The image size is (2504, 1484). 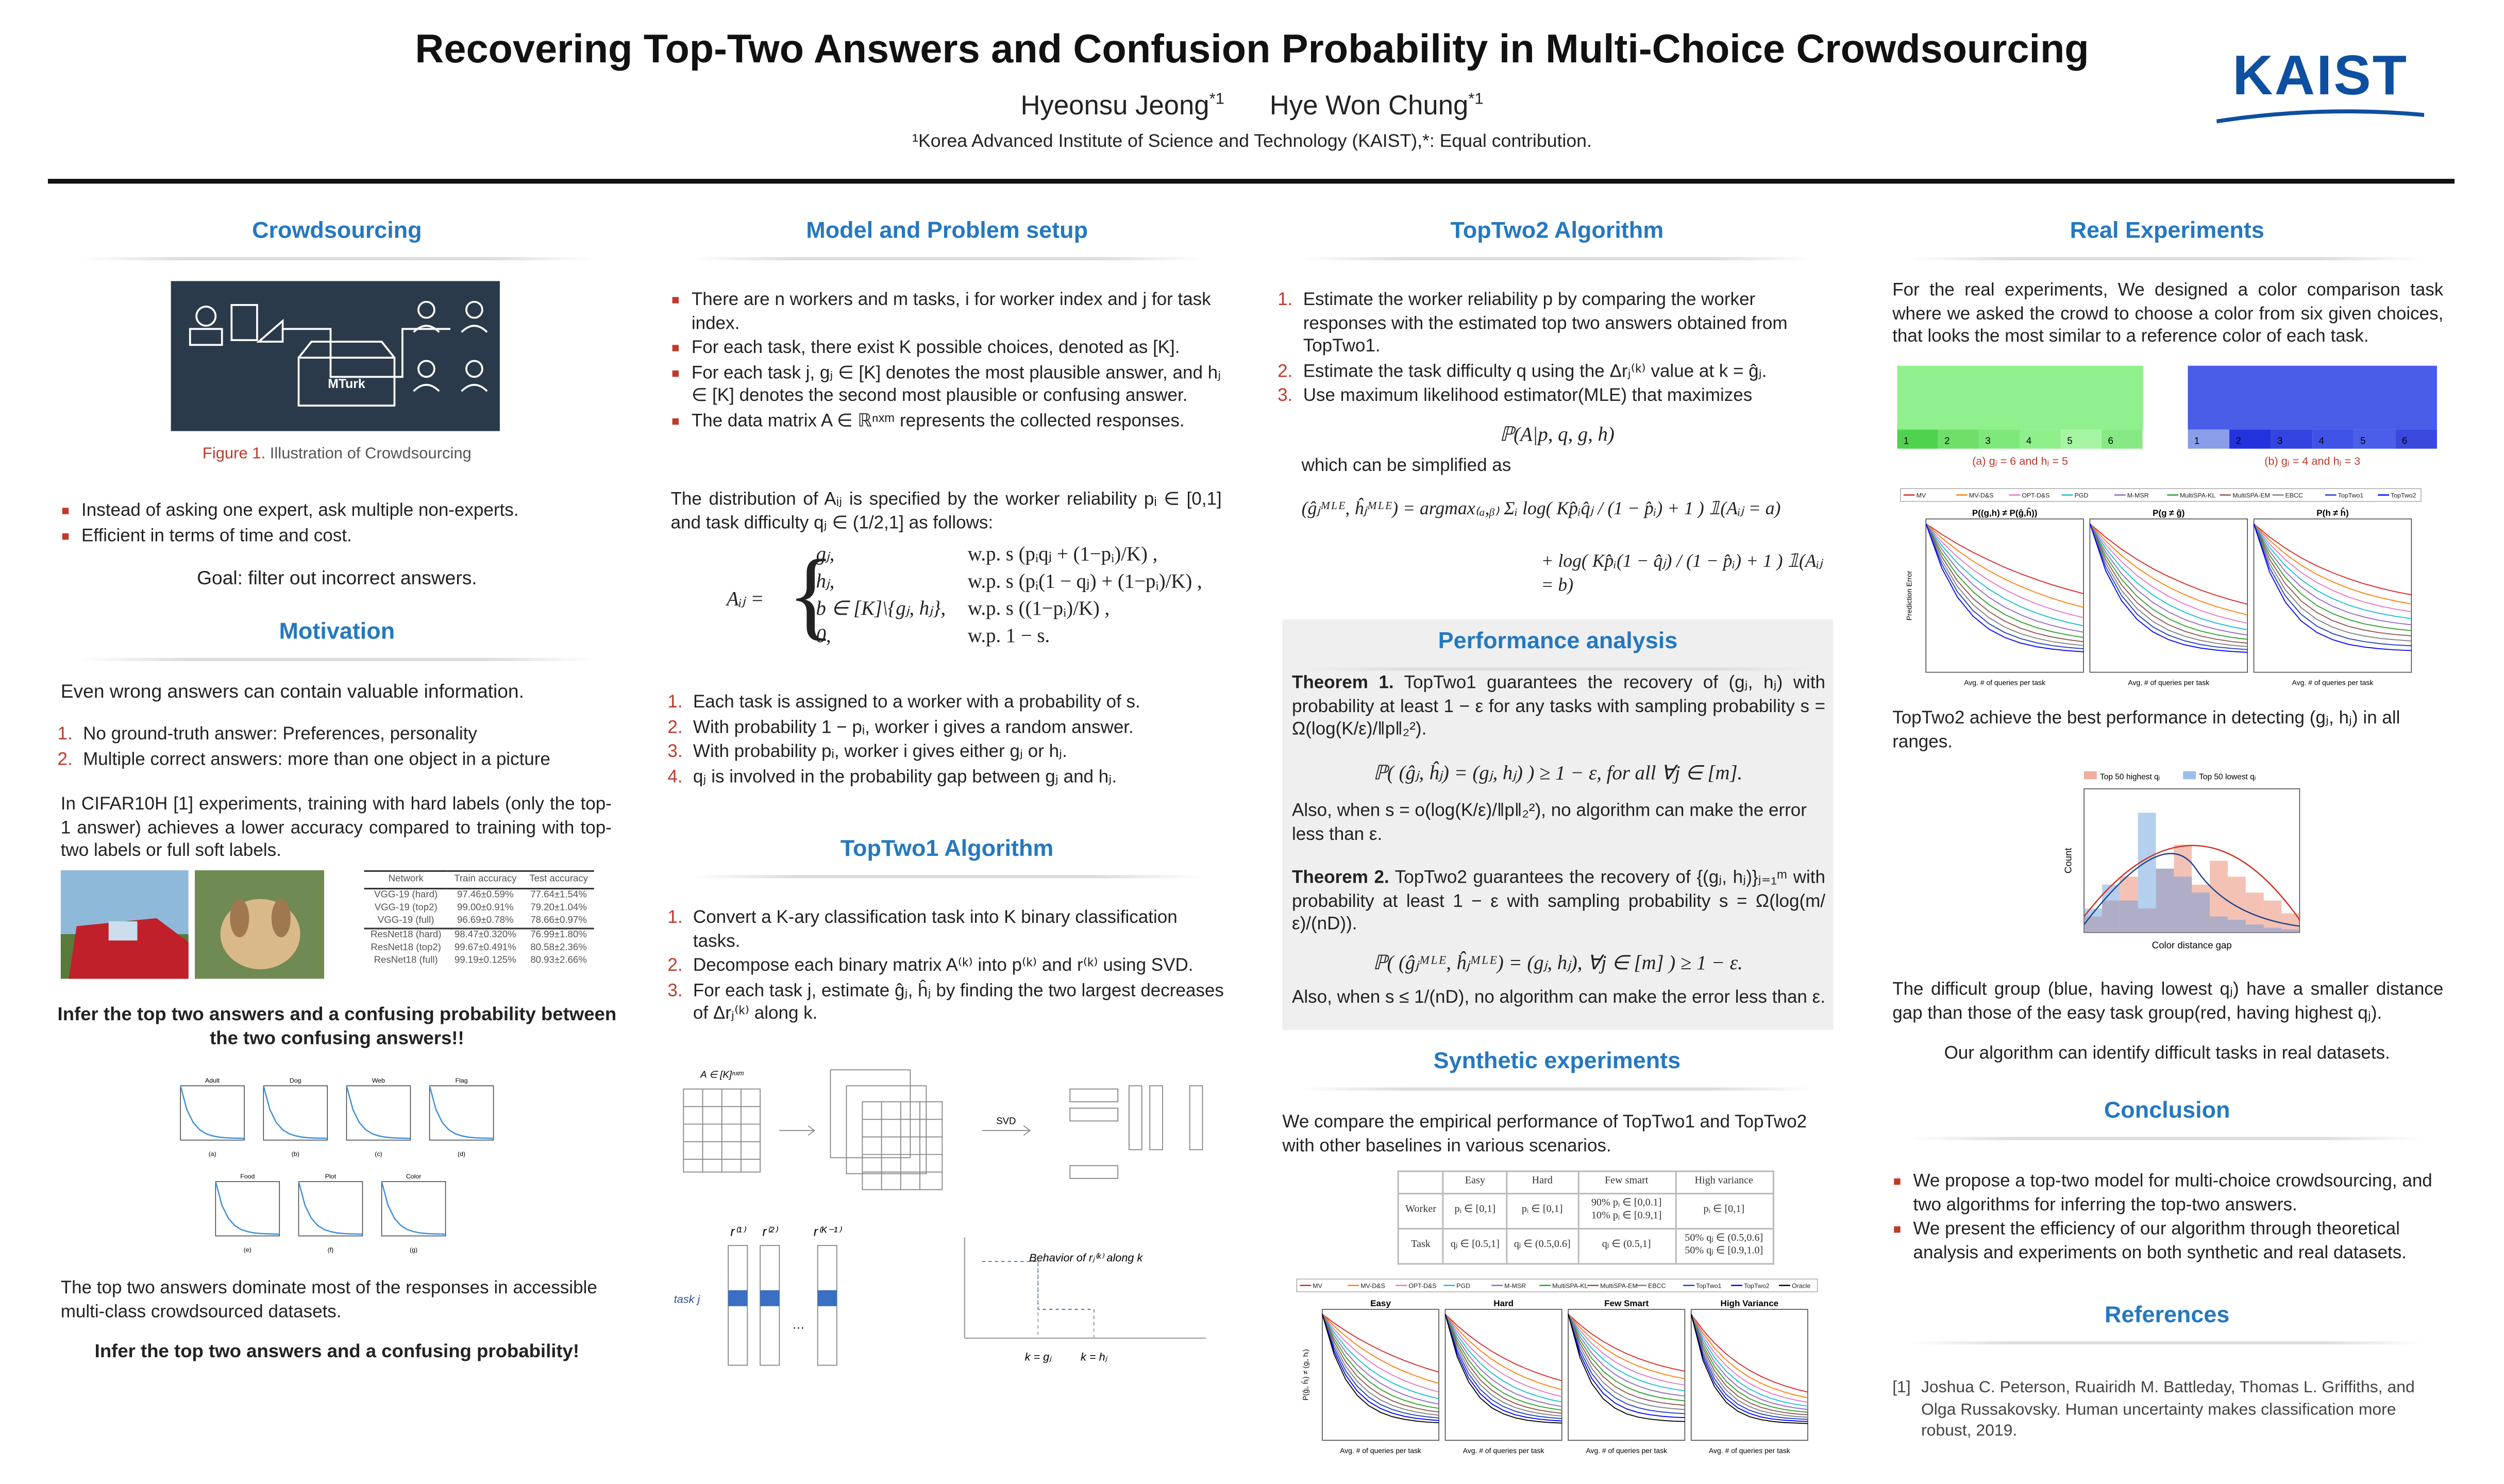 I want to click on list-item: Efficient in terms of time and cost., so click(x=340, y=536).